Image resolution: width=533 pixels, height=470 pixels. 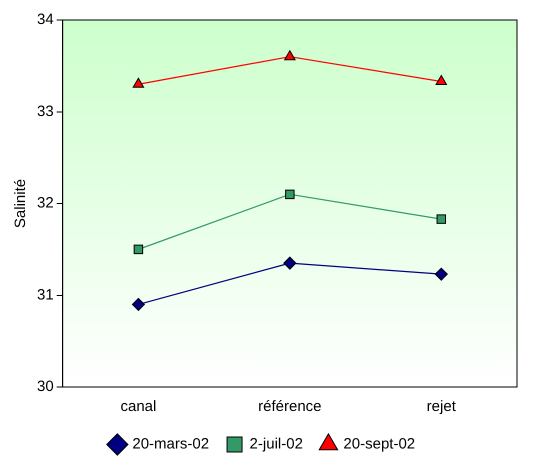 What do you see at coordinates (138, 407) in the screenshot?
I see `x-tick-label: canal` at bounding box center [138, 407].